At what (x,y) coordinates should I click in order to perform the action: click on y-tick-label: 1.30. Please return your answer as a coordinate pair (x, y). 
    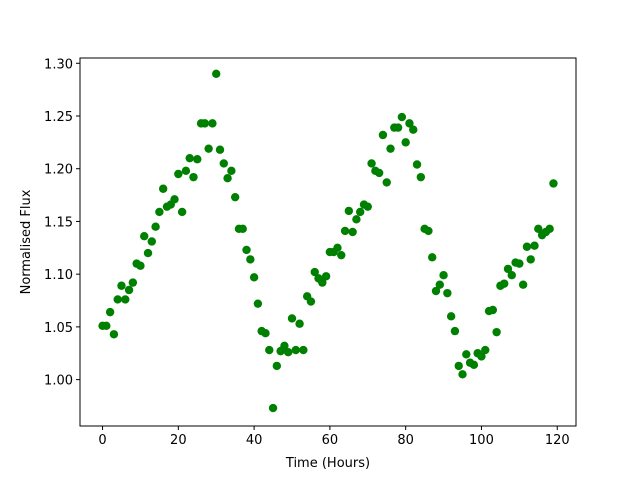
    Looking at the image, I should click on (58, 64).